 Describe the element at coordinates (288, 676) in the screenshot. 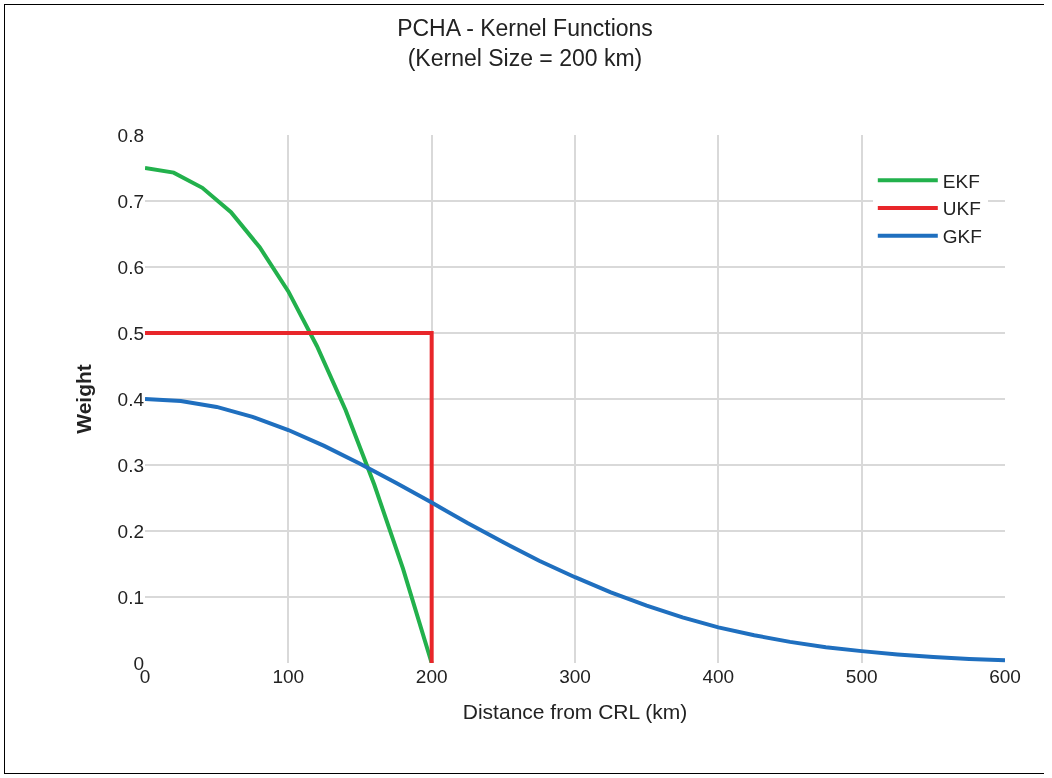

I see `x-tick-label: 100` at that location.